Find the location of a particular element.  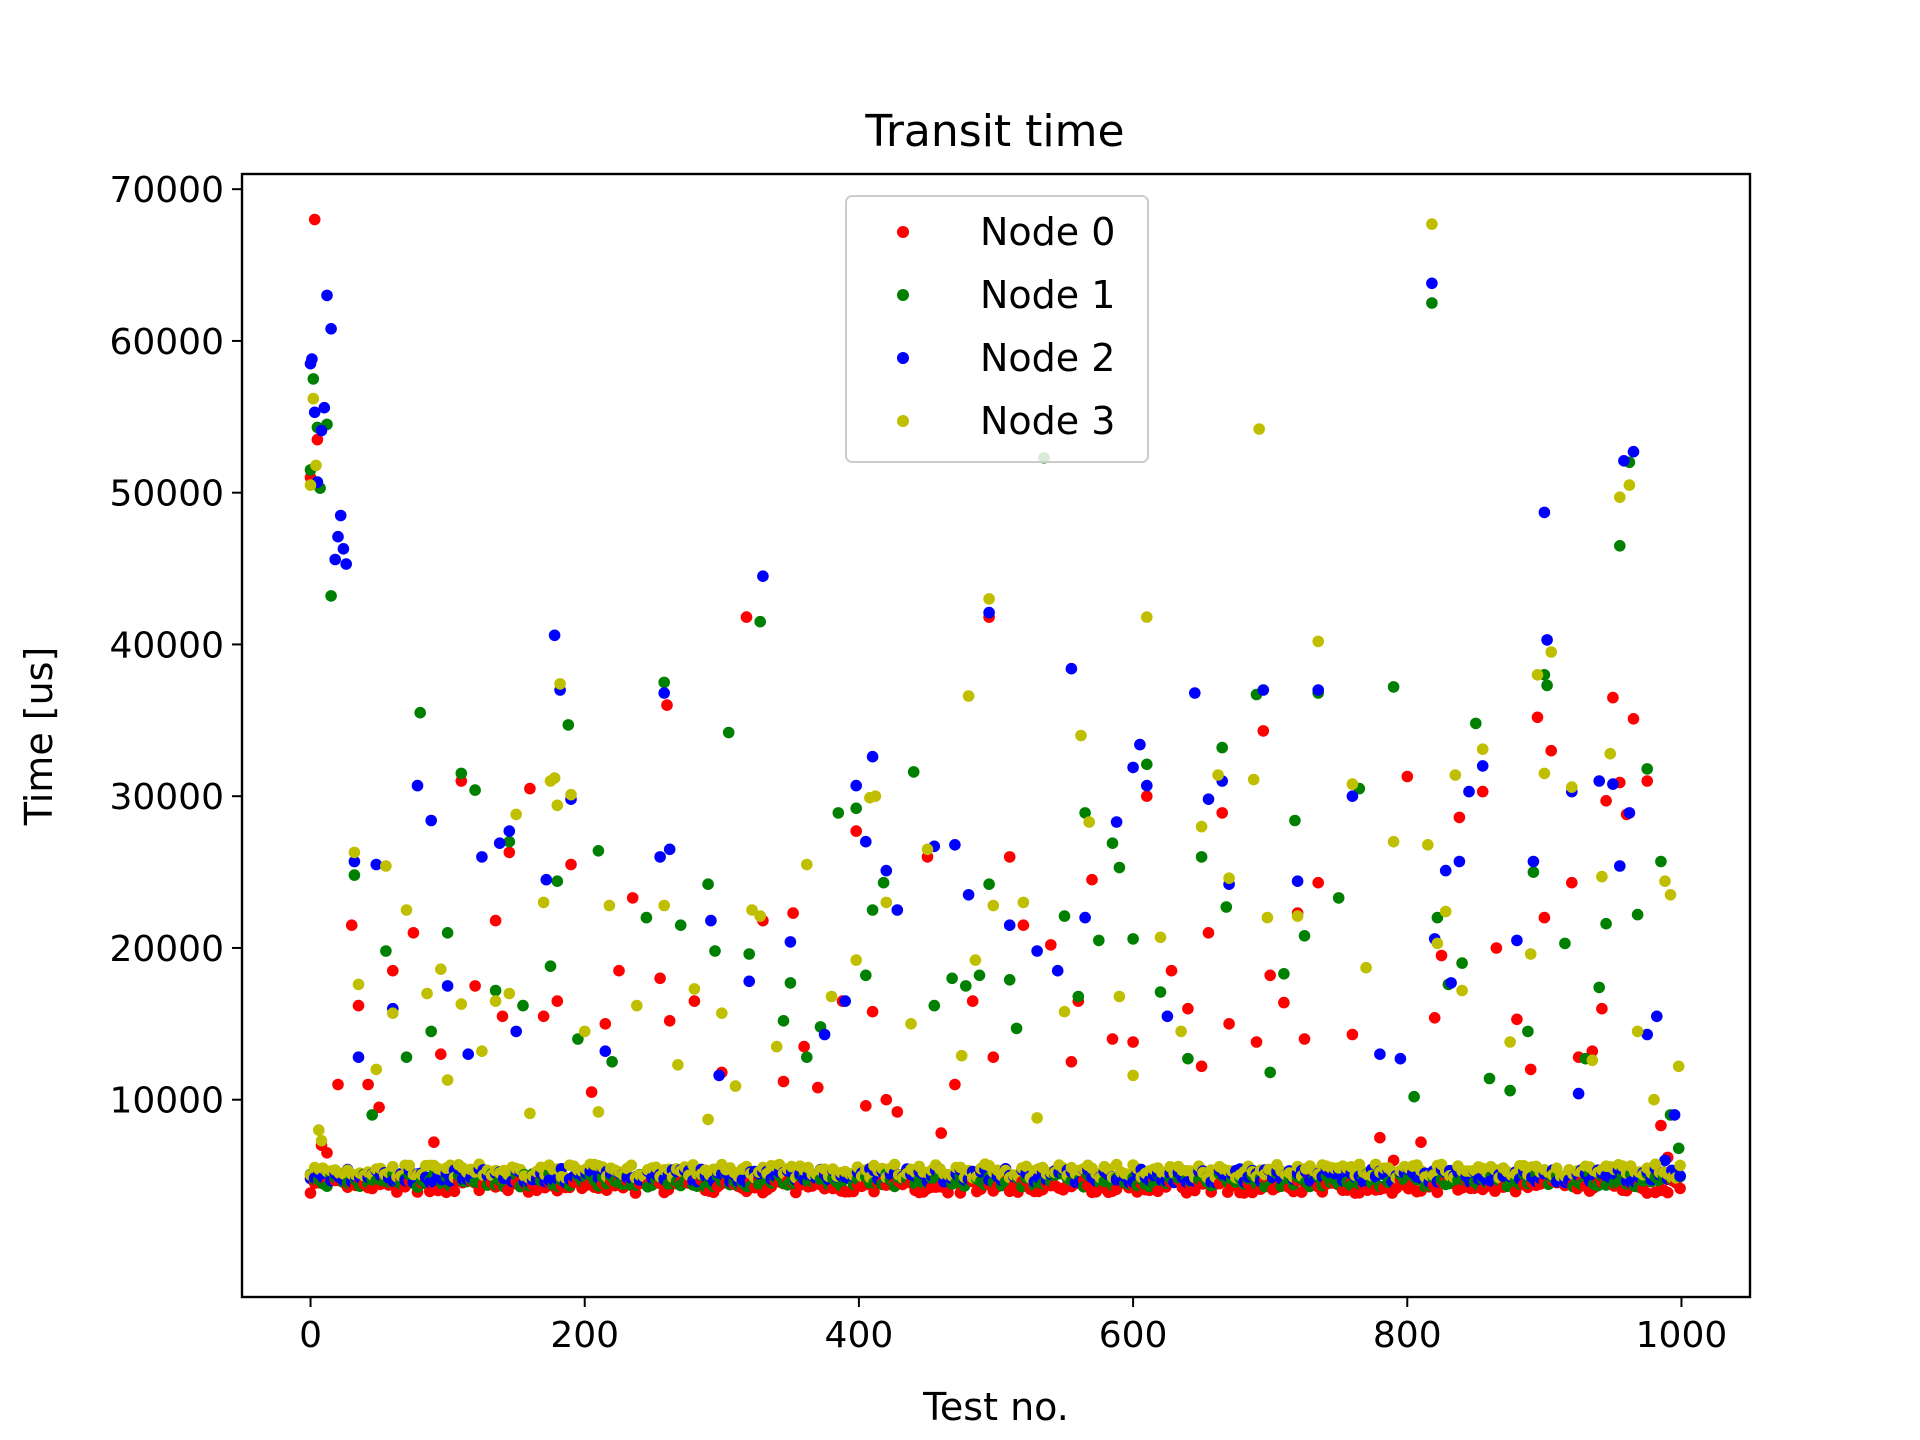

legend-label: Node 3 is located at coordinates (1047, 421).